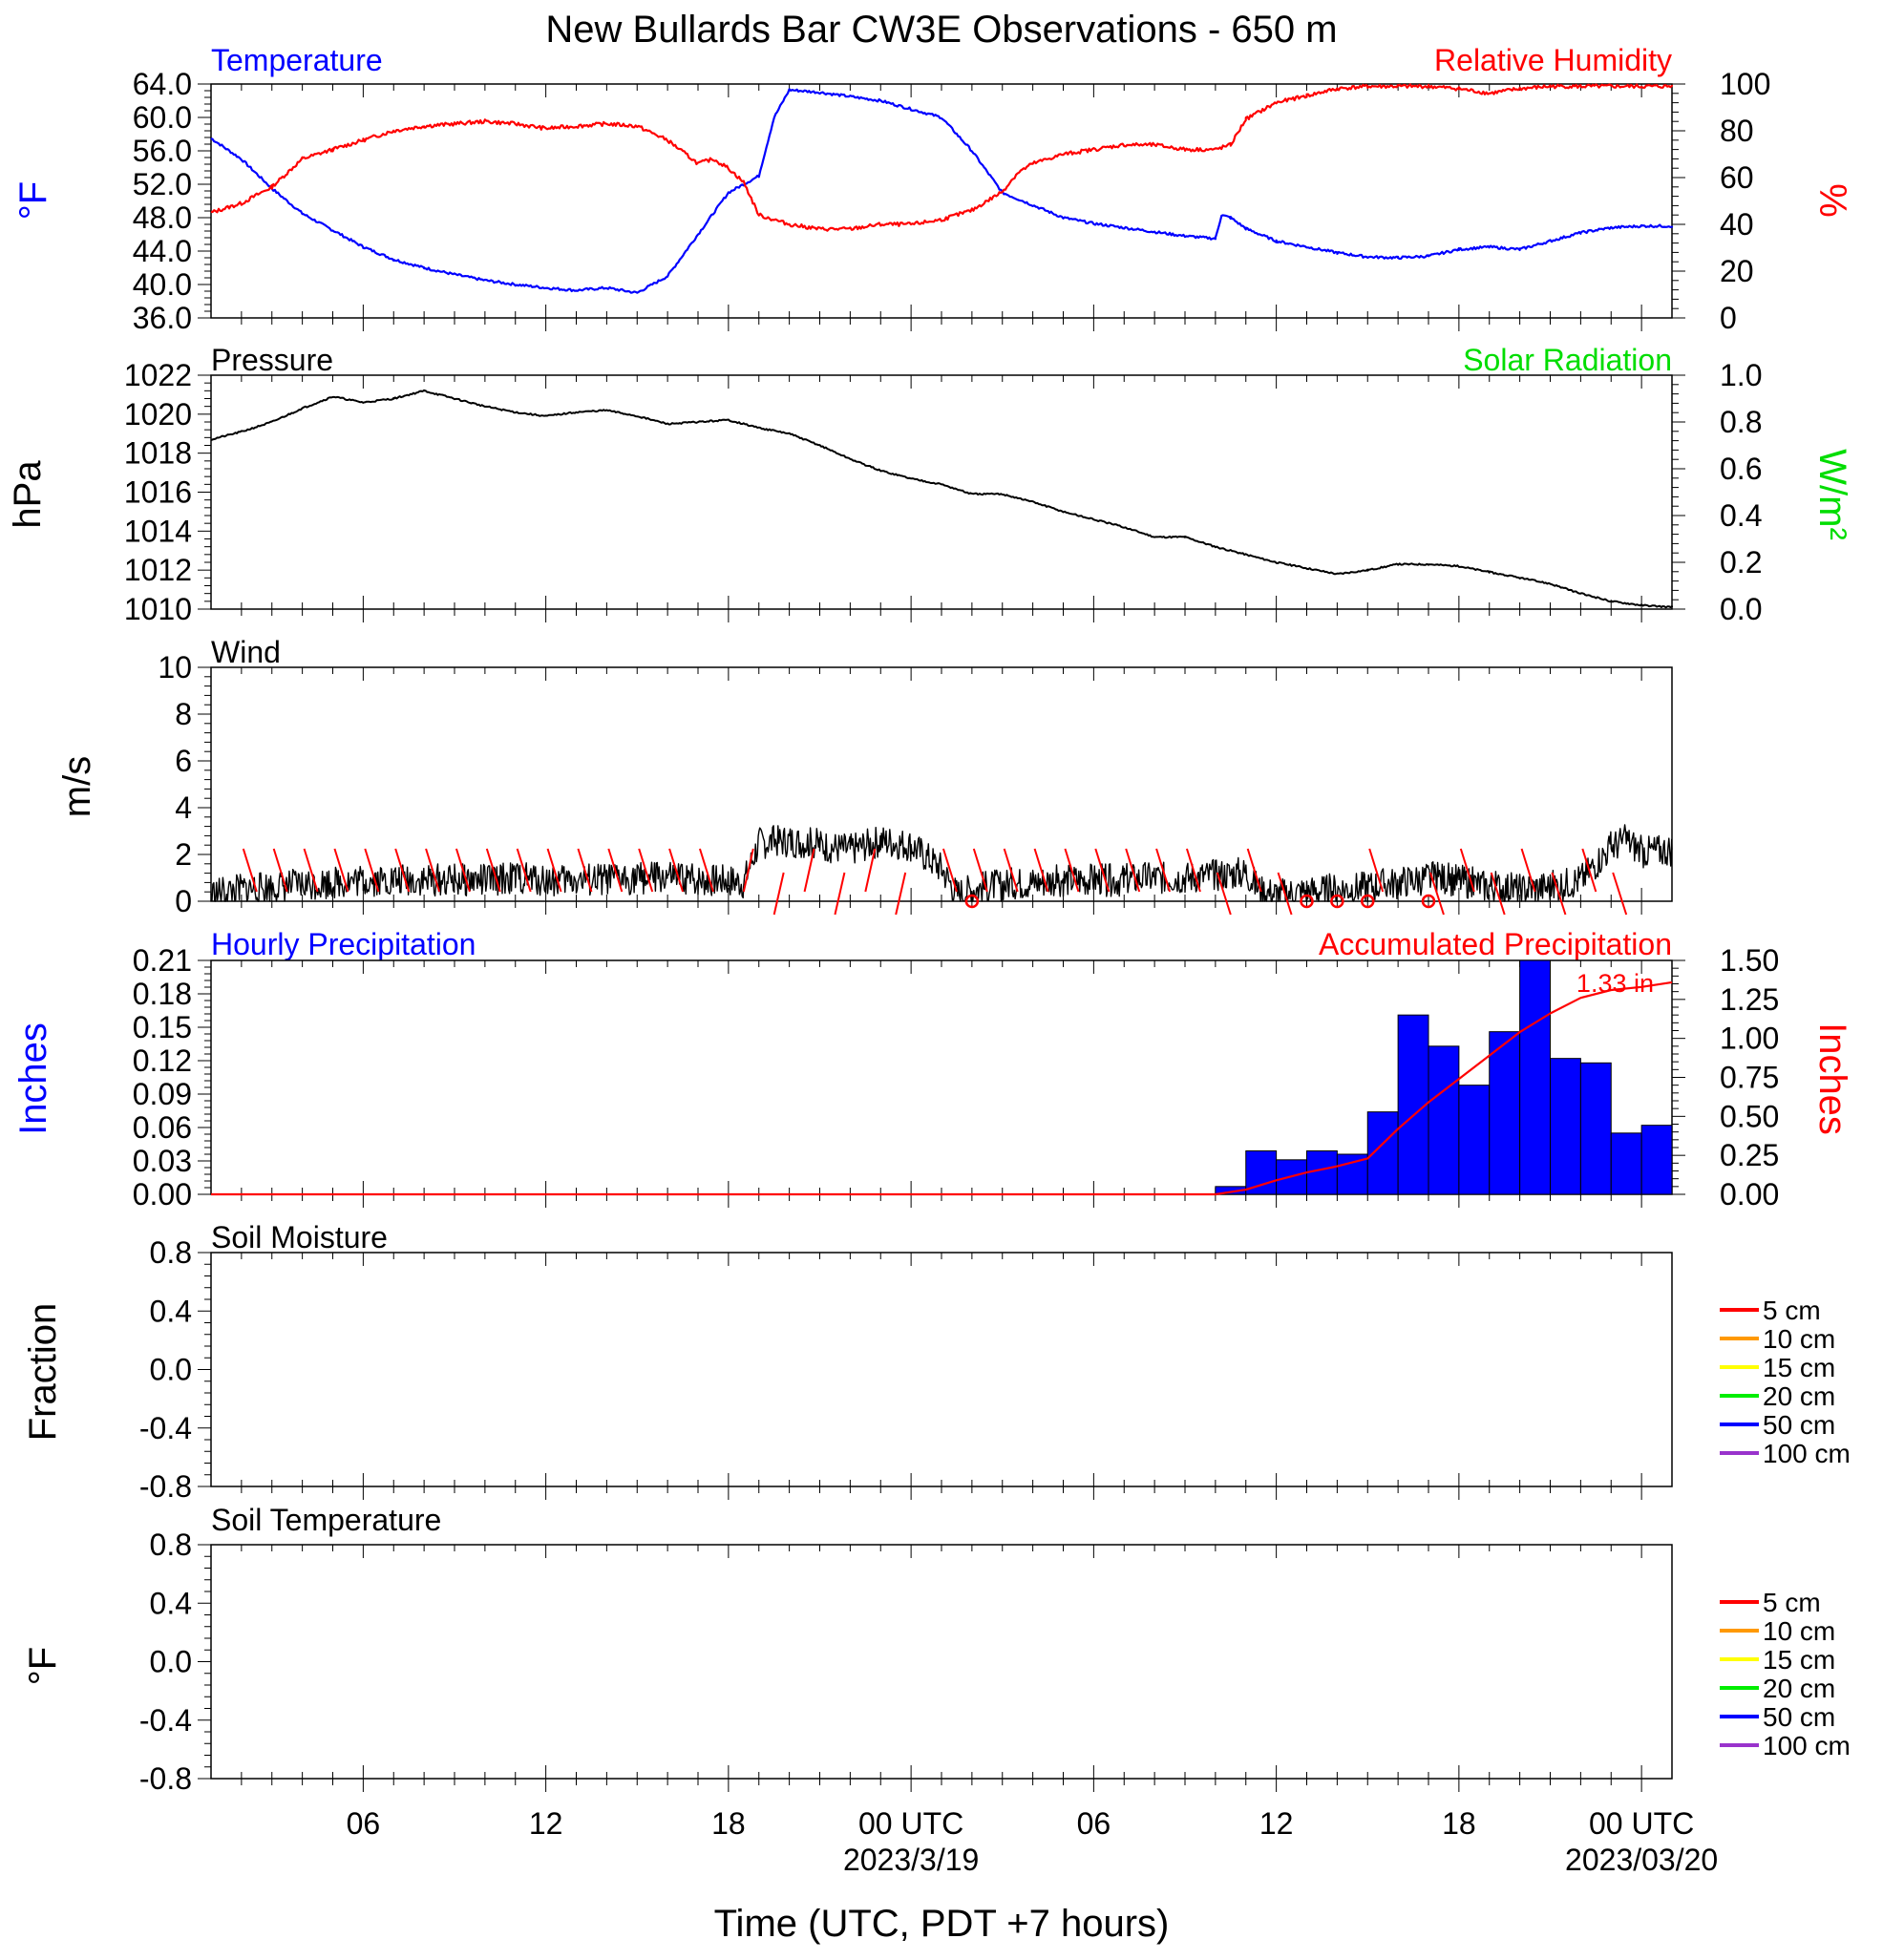 The image size is (1883, 1960). Describe the element at coordinates (1749, 1039) in the screenshot. I see `y-tick-label: 1.00` at that location.